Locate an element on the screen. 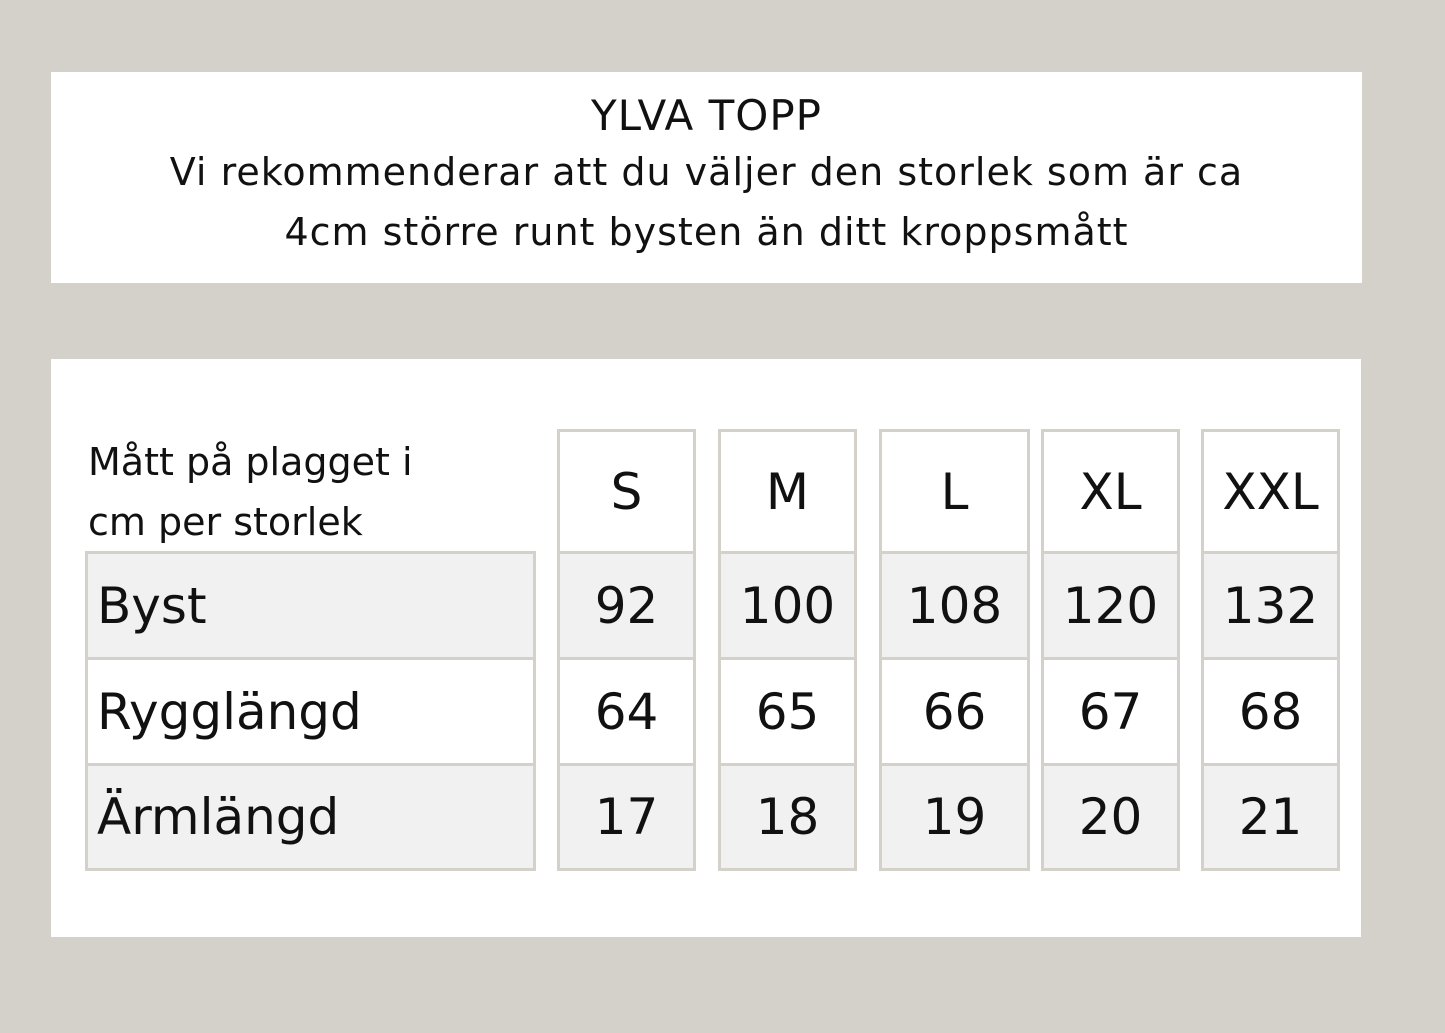  size-header: XXL is located at coordinates (1270, 491).